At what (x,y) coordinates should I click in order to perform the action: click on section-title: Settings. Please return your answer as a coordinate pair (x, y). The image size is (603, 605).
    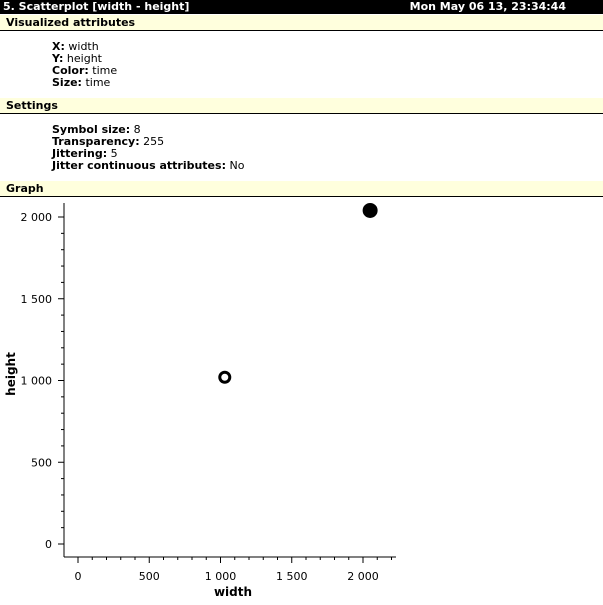
    Looking at the image, I should click on (32, 105).